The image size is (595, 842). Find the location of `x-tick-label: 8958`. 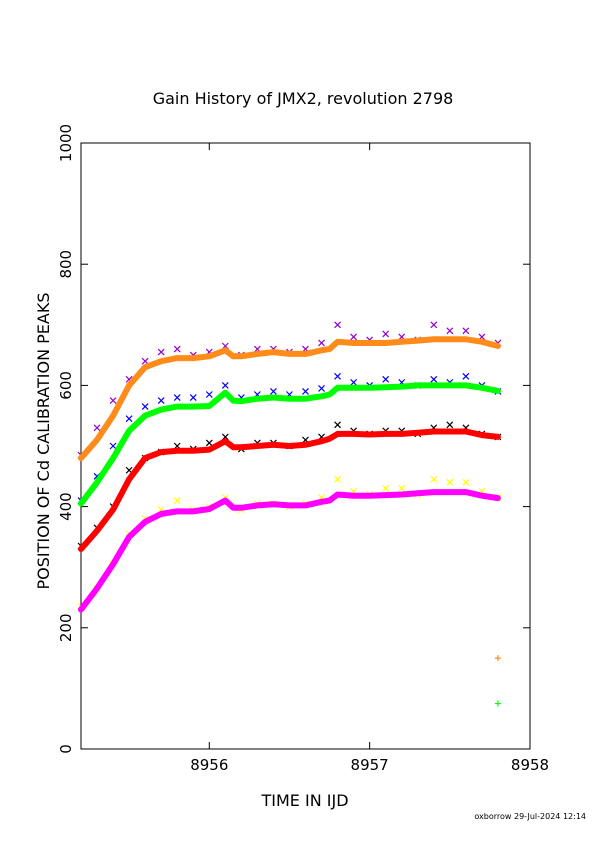

x-tick-label: 8958 is located at coordinates (530, 765).